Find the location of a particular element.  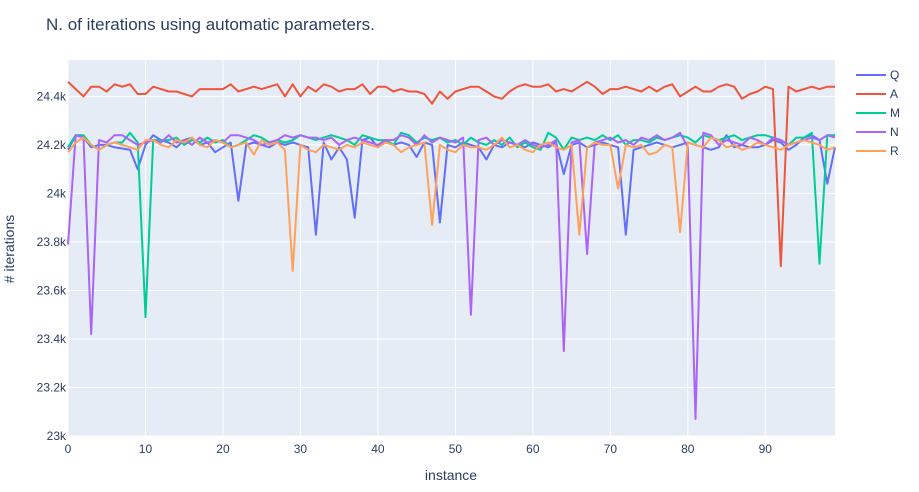

y-tick-label: 23.4k is located at coordinates (52, 339).